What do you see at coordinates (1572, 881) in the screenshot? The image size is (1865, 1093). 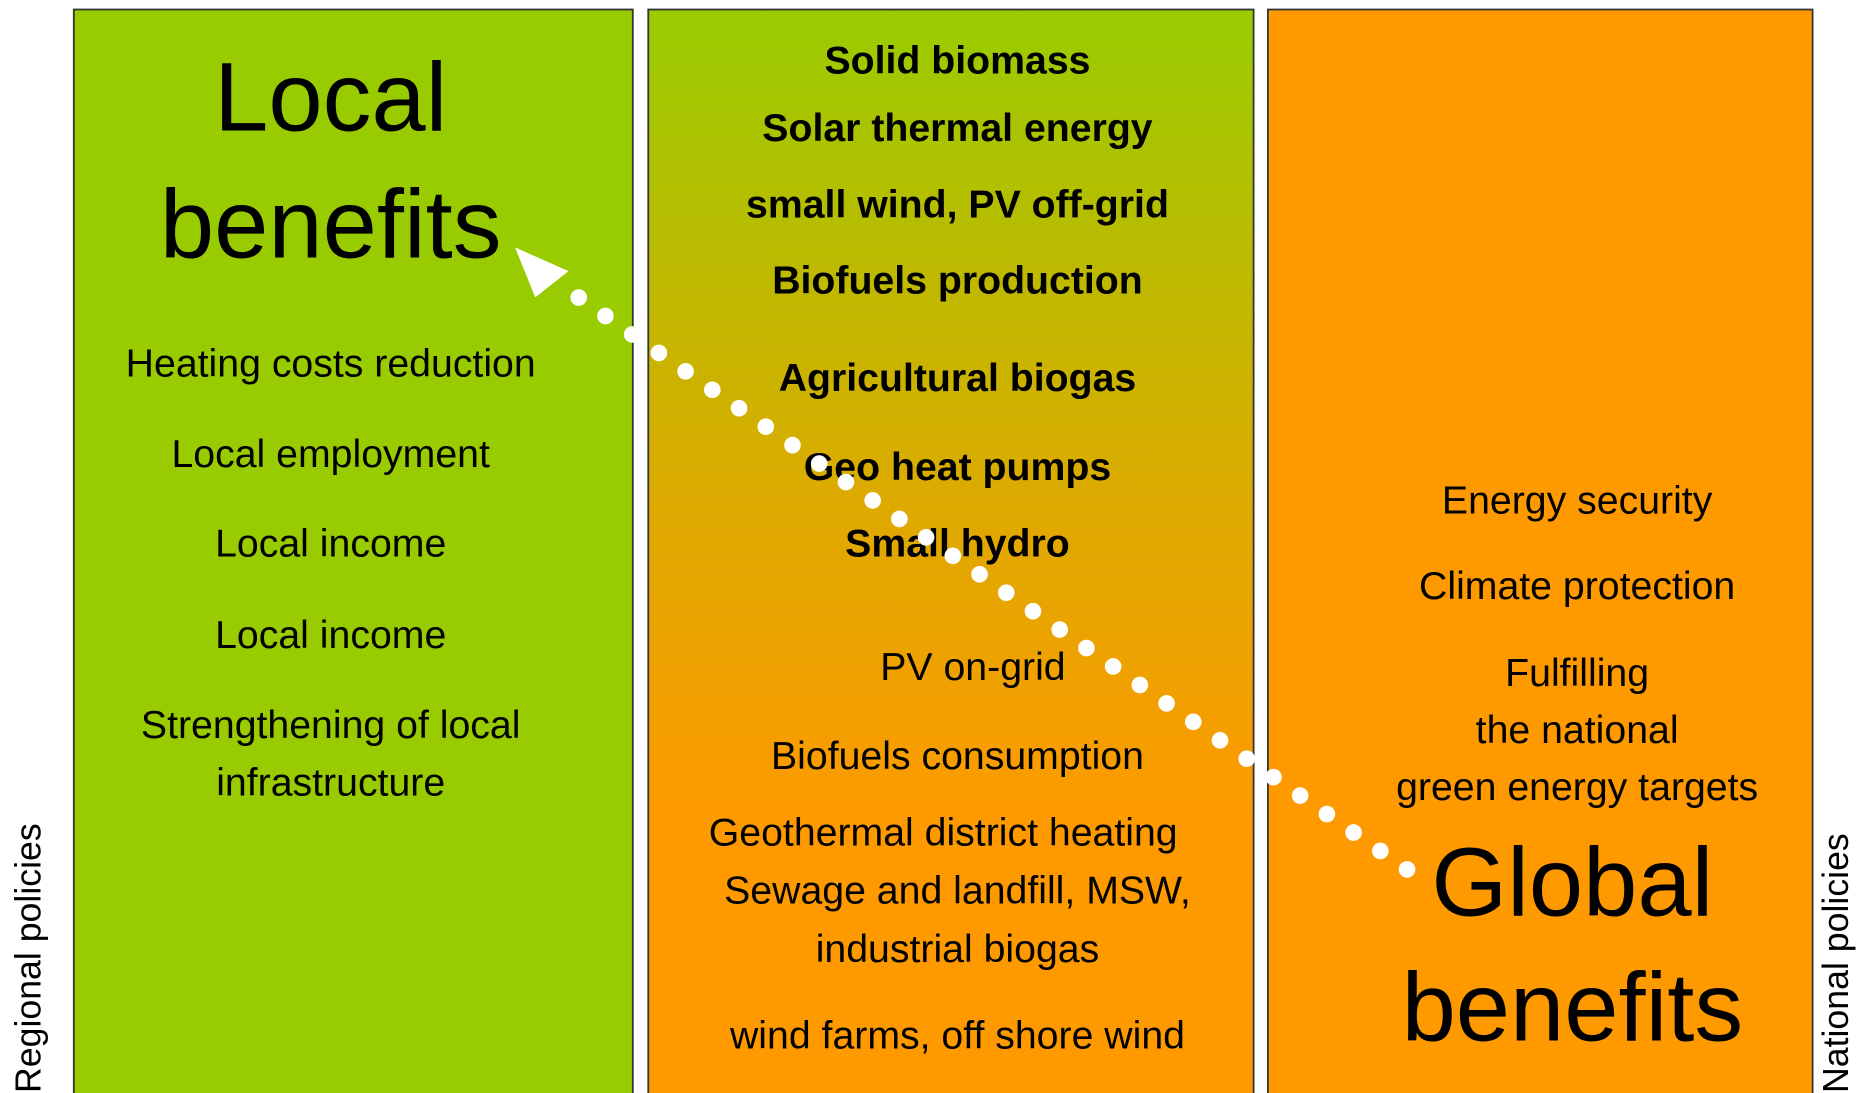 I see `column-title: Global` at bounding box center [1572, 881].